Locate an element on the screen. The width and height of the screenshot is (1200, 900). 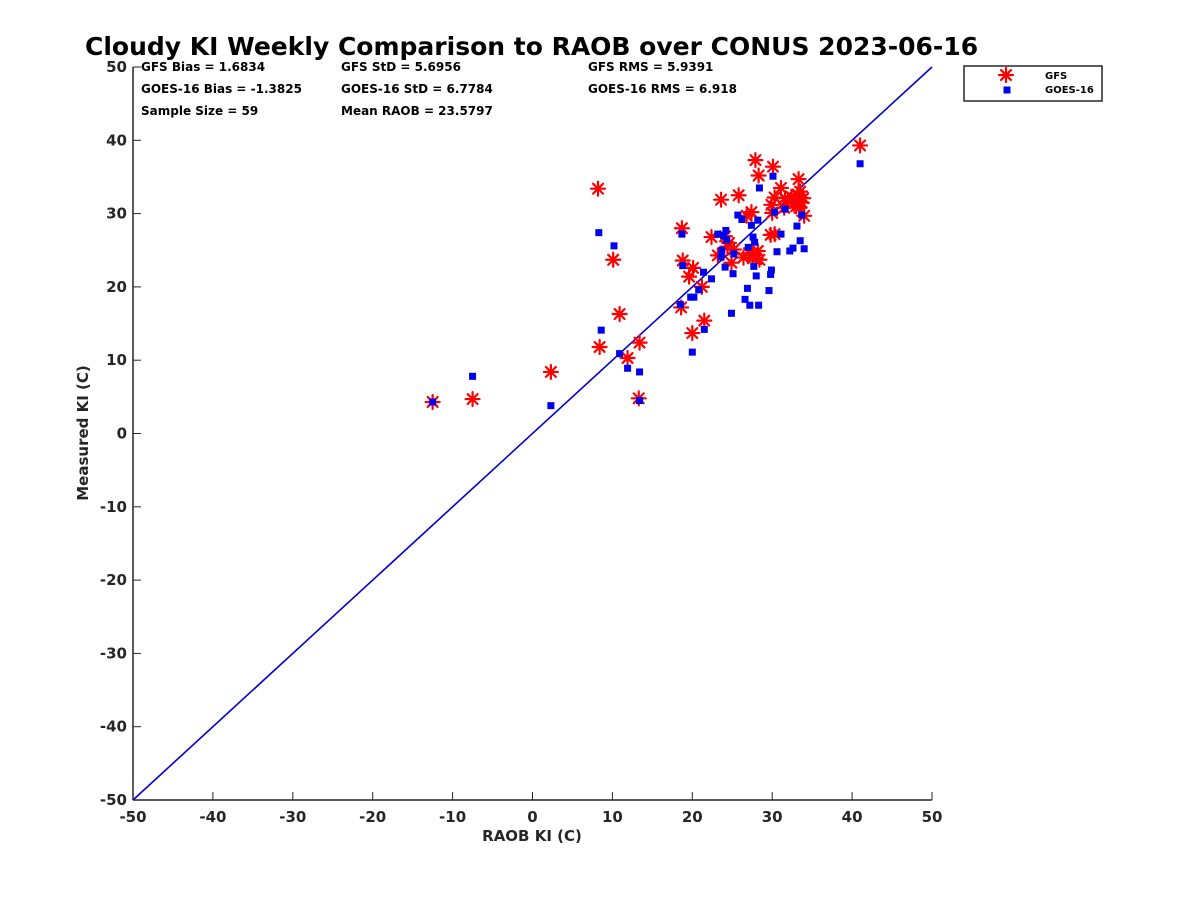
x-tick-label: -40 is located at coordinates (212, 817).